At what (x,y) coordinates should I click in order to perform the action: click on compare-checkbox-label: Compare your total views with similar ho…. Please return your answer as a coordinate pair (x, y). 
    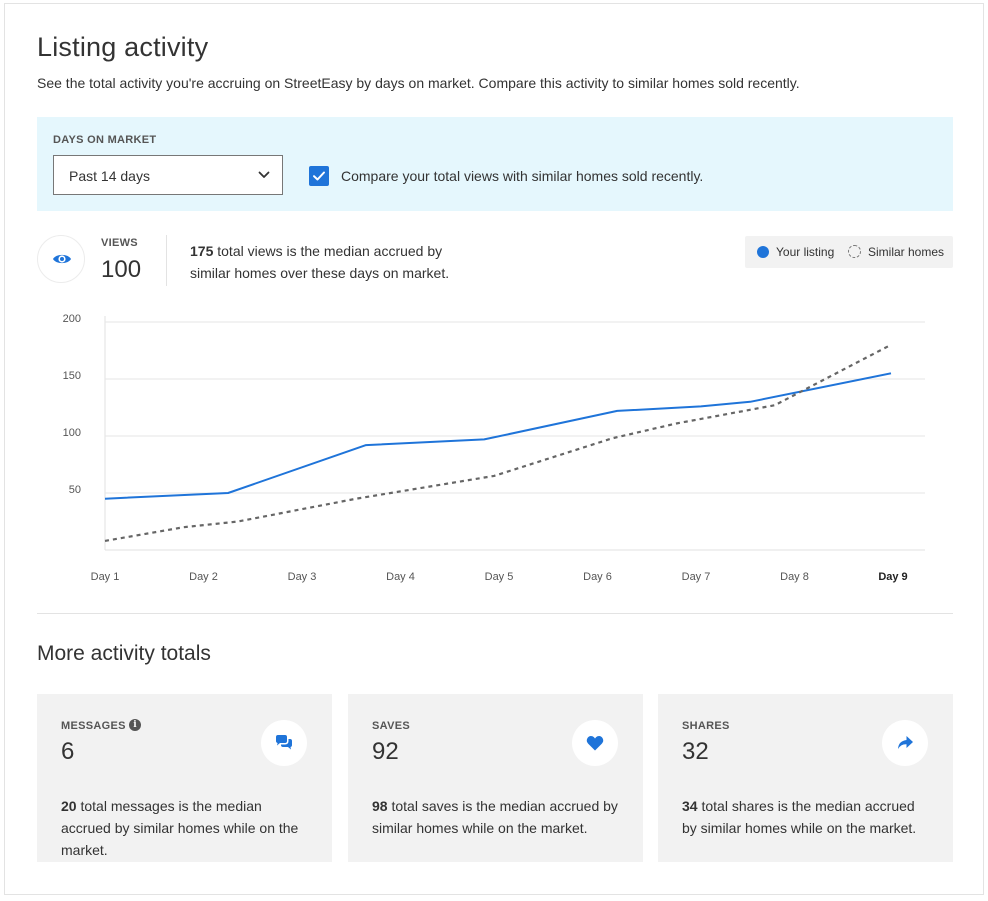
    Looking at the image, I should click on (522, 176).